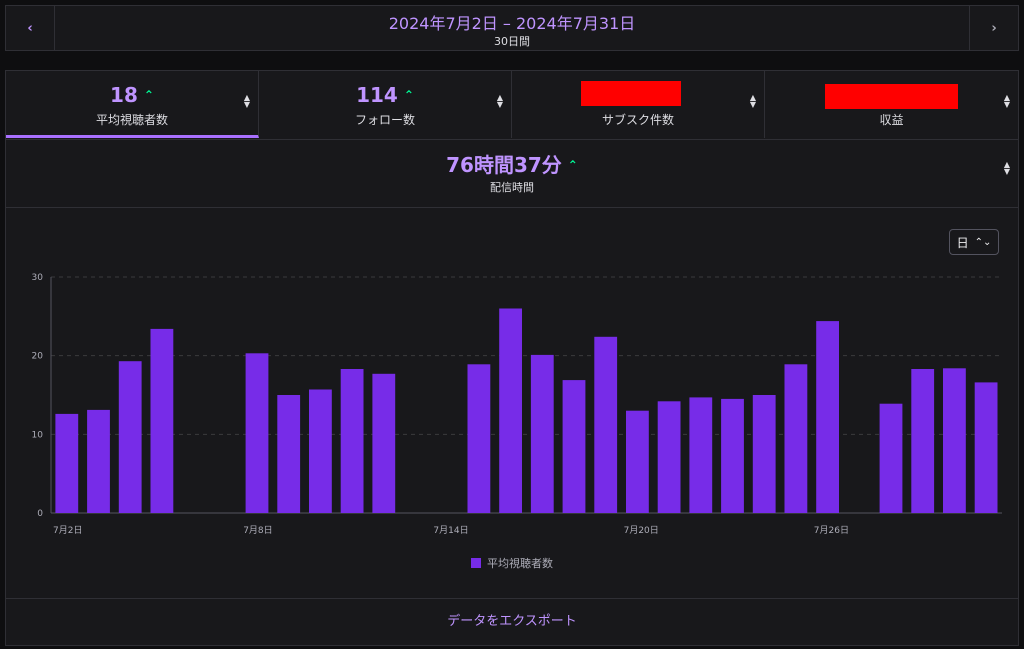 Image resolution: width=1024 pixels, height=649 pixels. I want to click on y-tick-label: 20, so click(38, 357).